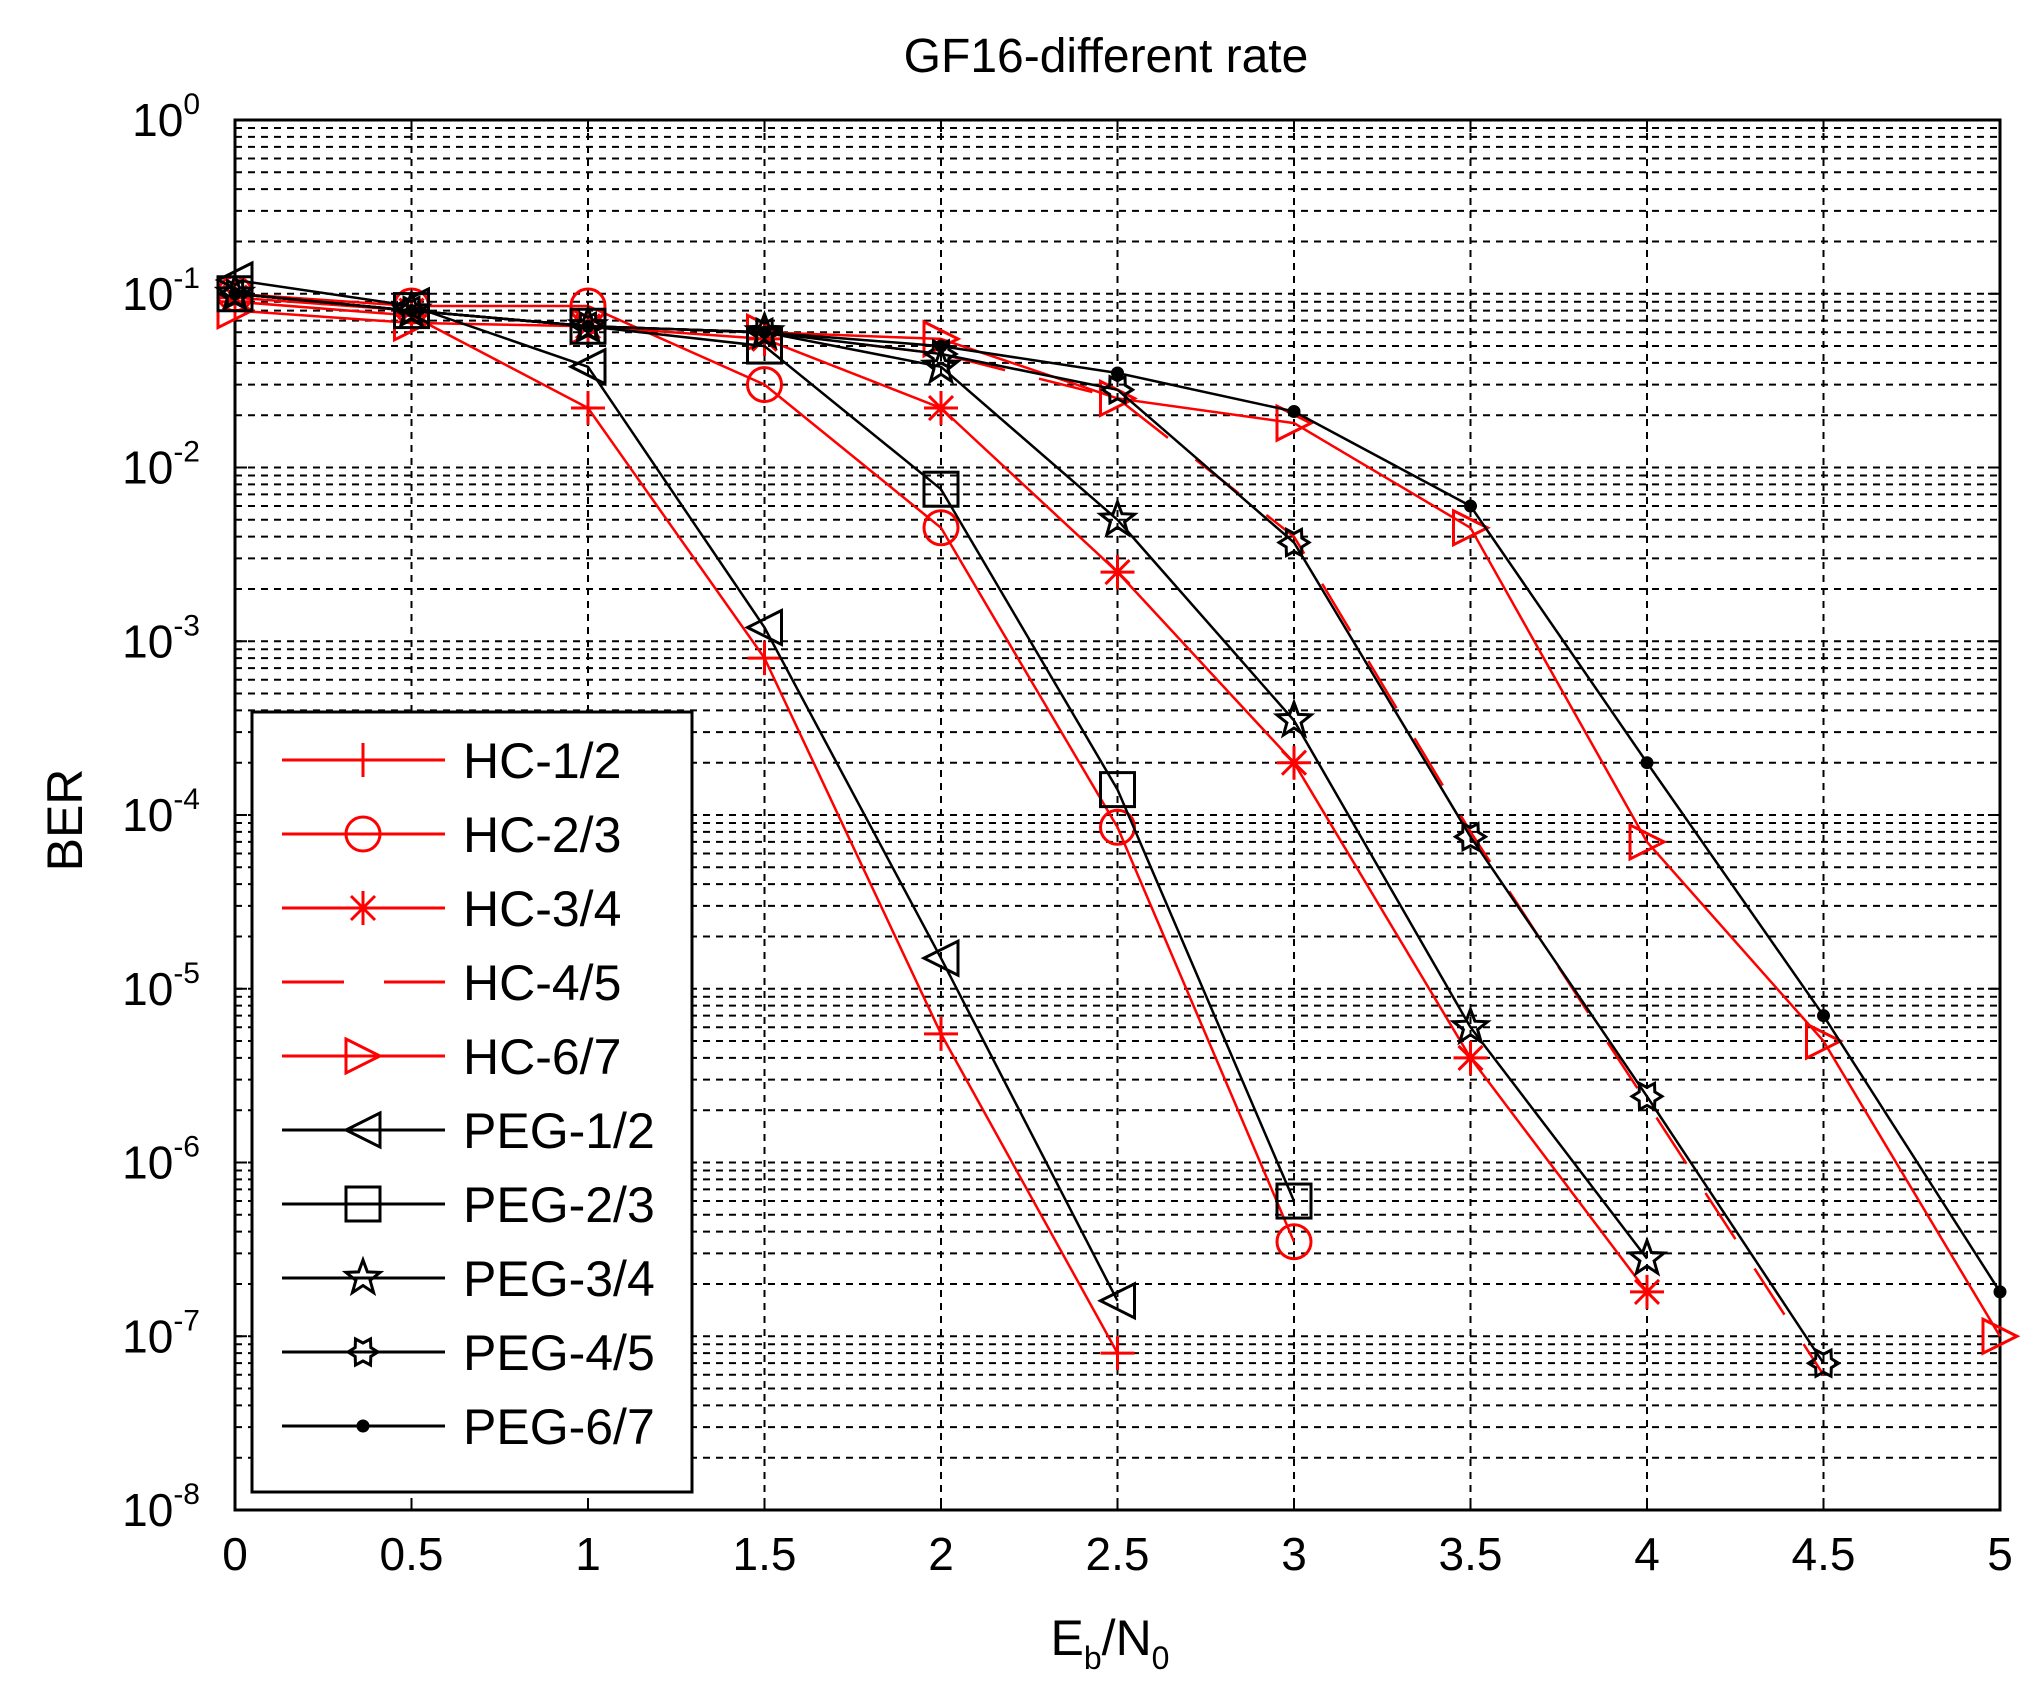 The image size is (2040, 1700). Describe the element at coordinates (1161, 1658) in the screenshot. I see `x-label-sub2: 0` at that location.